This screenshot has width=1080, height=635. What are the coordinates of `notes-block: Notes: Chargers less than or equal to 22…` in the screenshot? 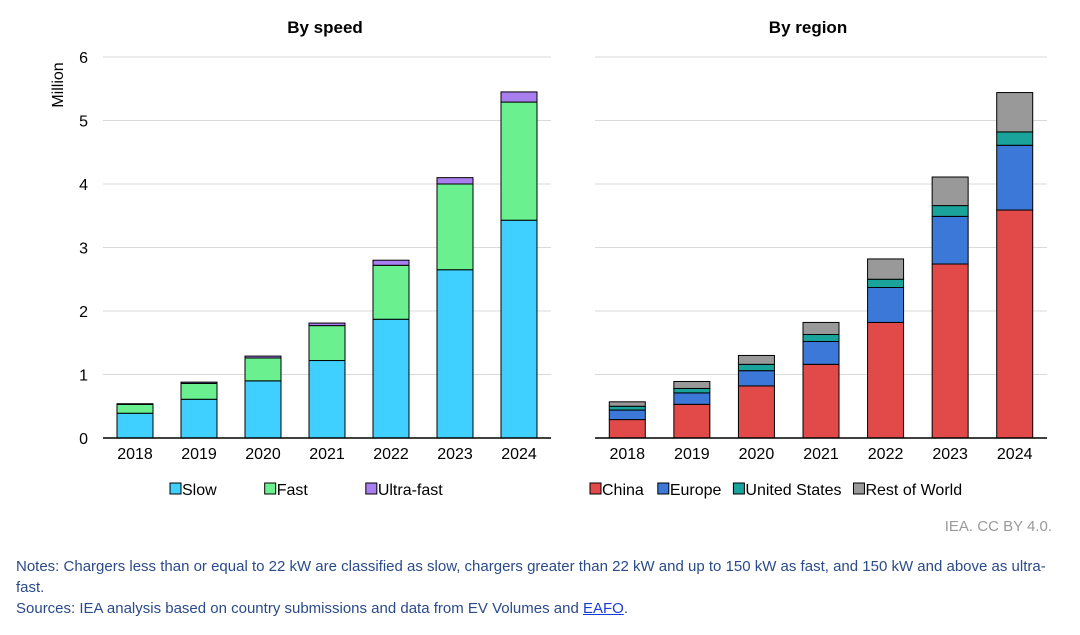 It's located at (541, 587).